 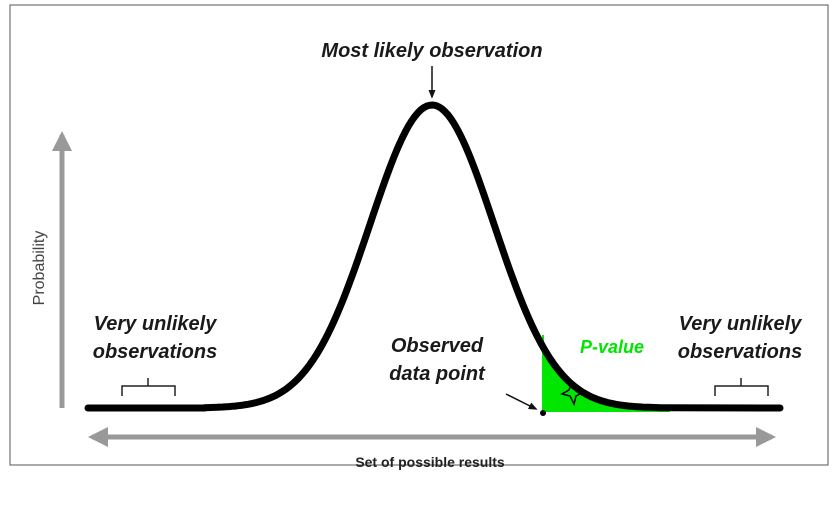 What do you see at coordinates (612, 347) in the screenshot?
I see `p-value-label: P-value` at bounding box center [612, 347].